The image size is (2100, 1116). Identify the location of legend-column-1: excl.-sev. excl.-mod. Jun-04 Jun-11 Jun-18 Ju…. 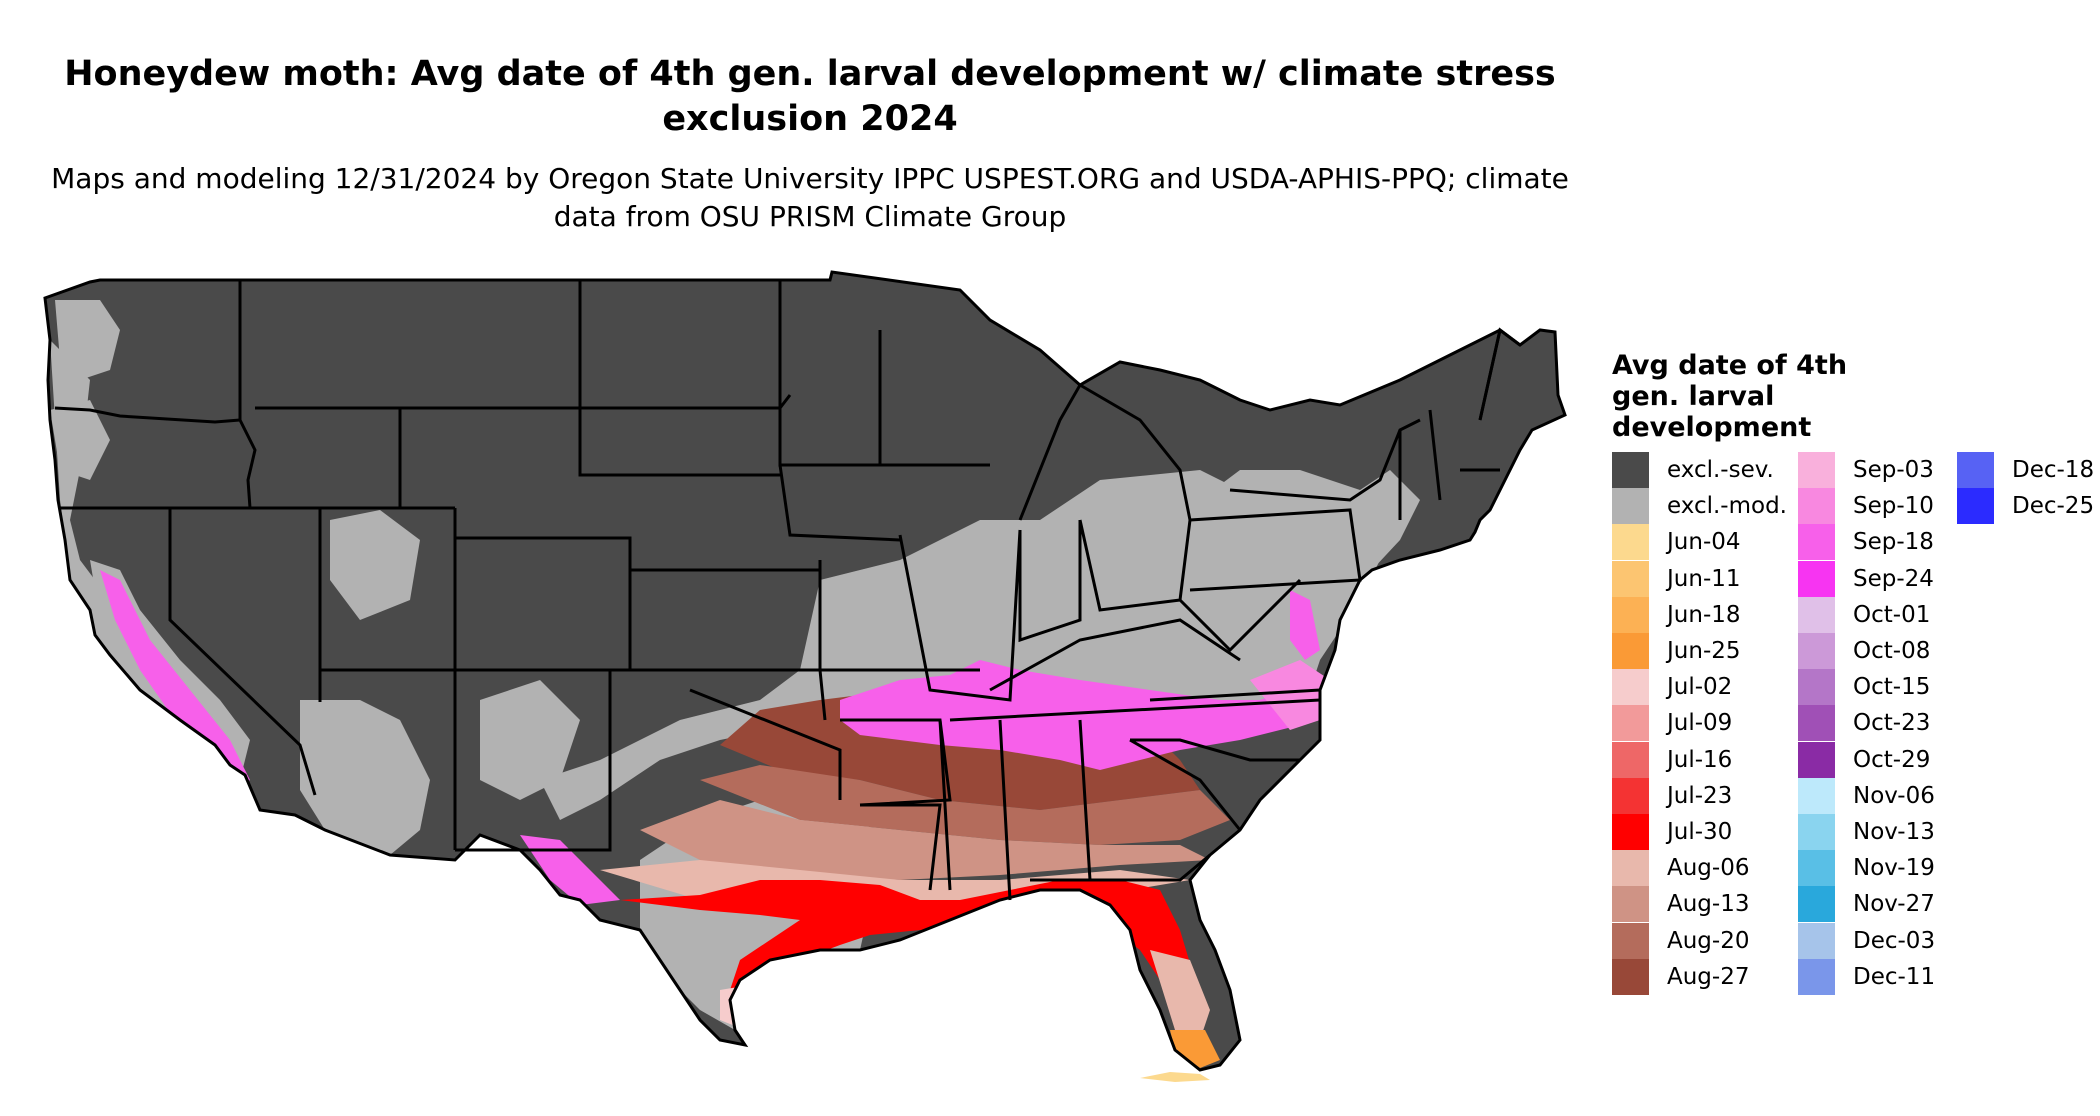
(1699, 723).